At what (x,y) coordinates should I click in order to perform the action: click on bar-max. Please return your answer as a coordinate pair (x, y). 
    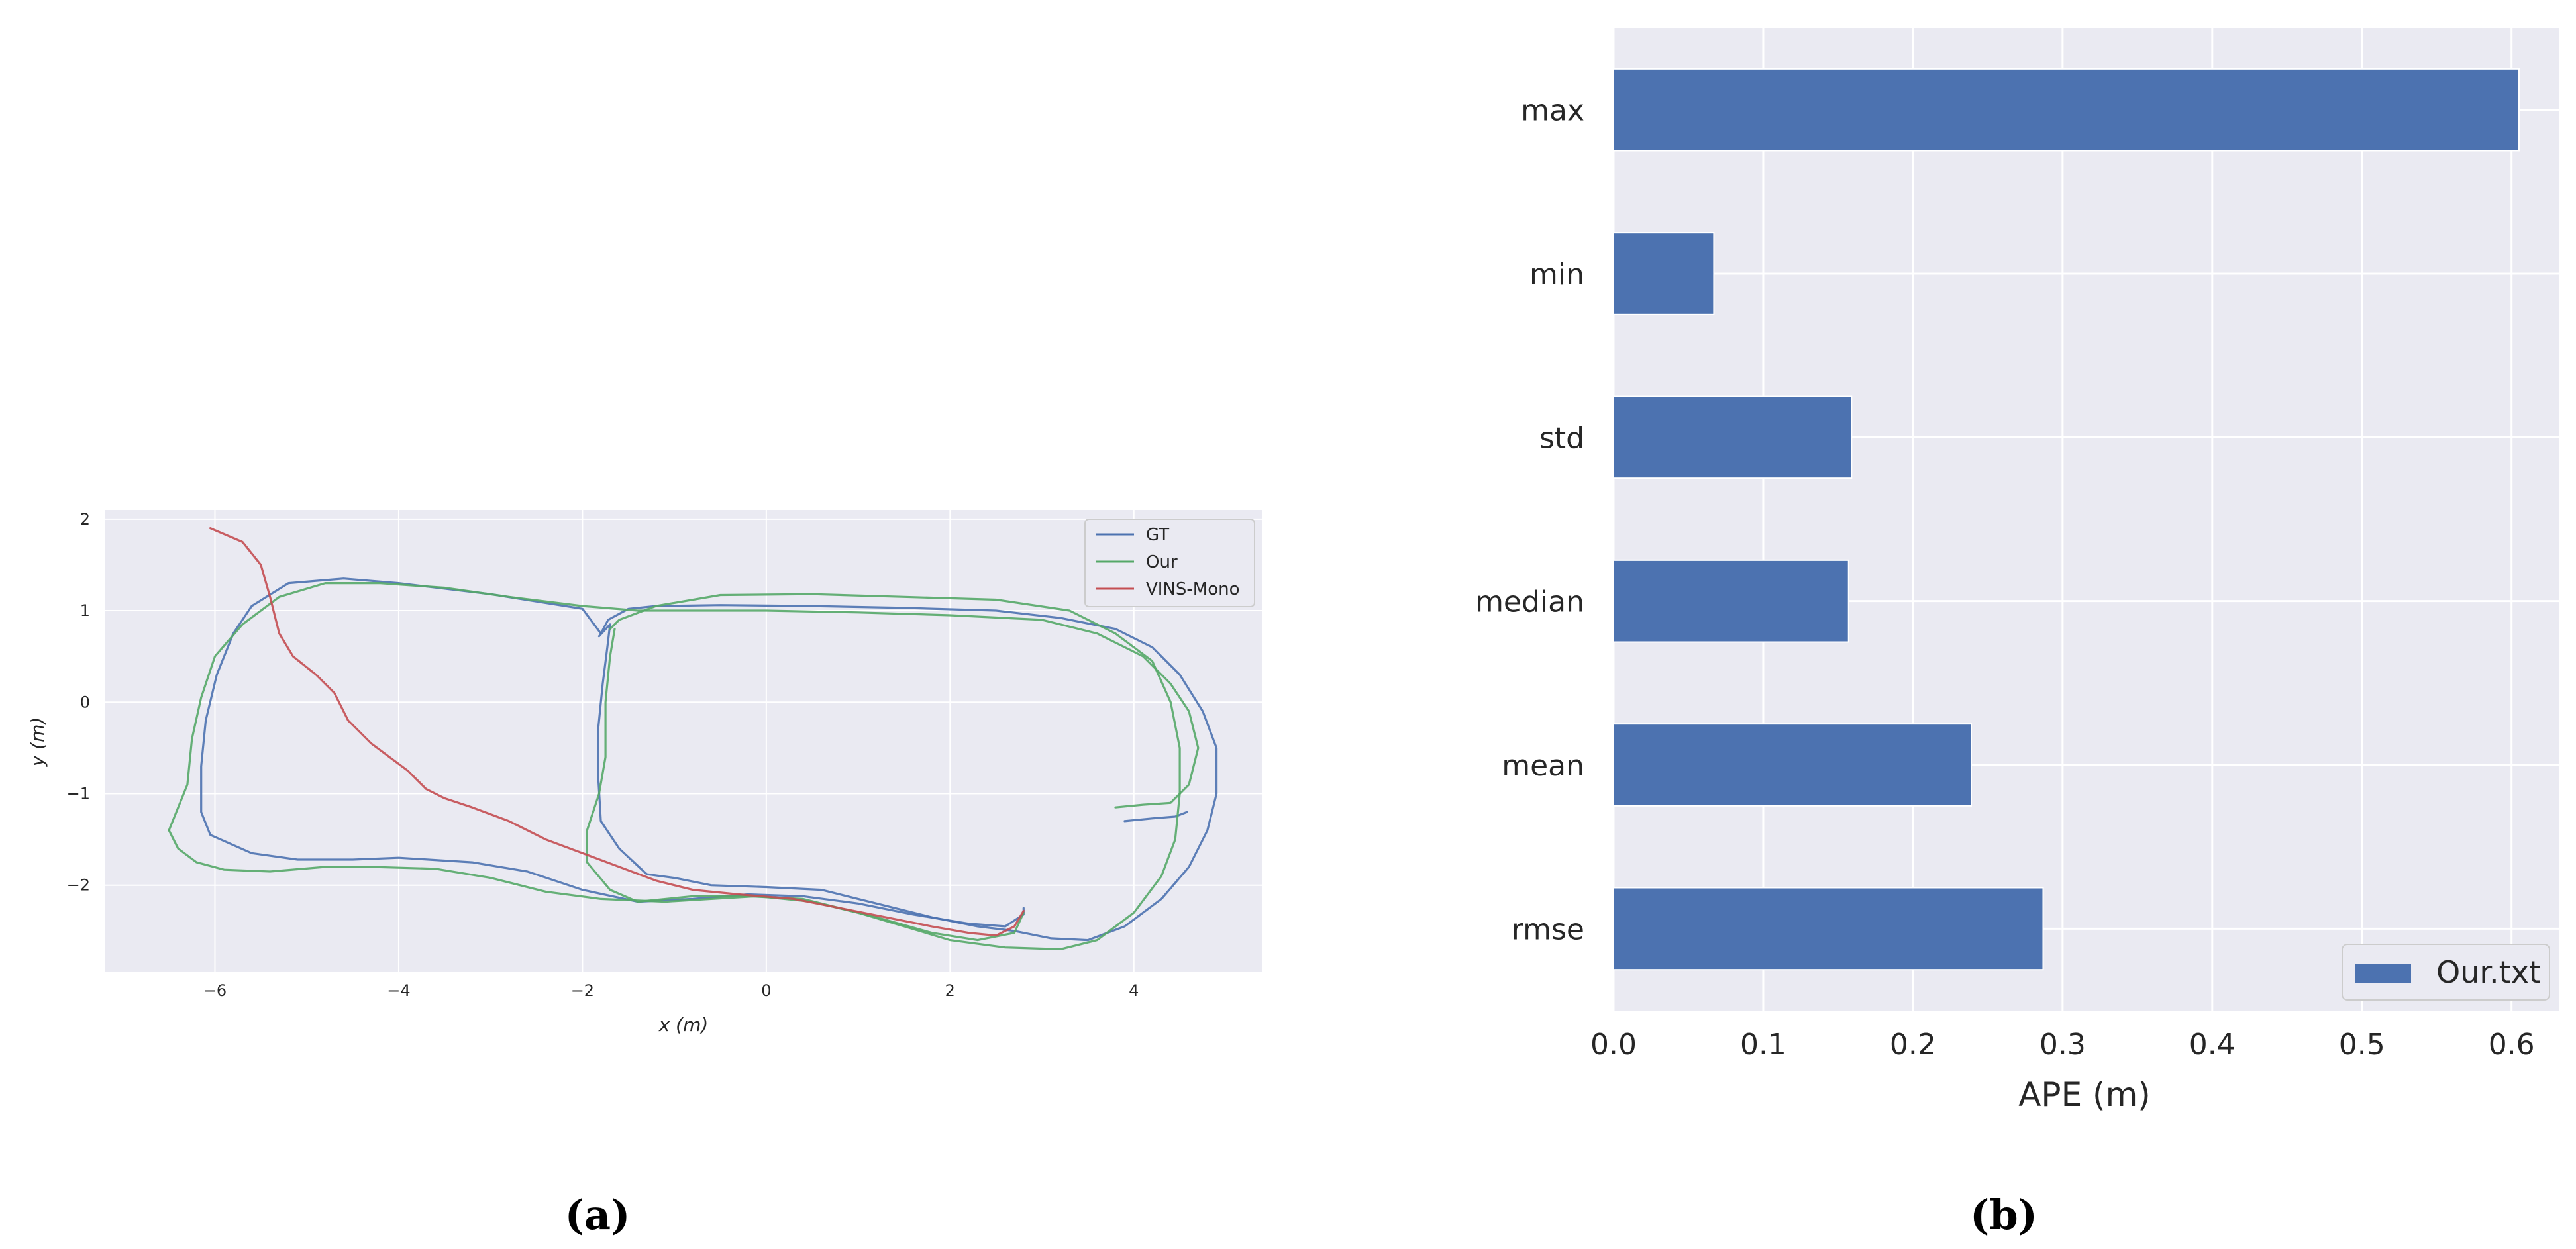
    Looking at the image, I should click on (2066, 110).